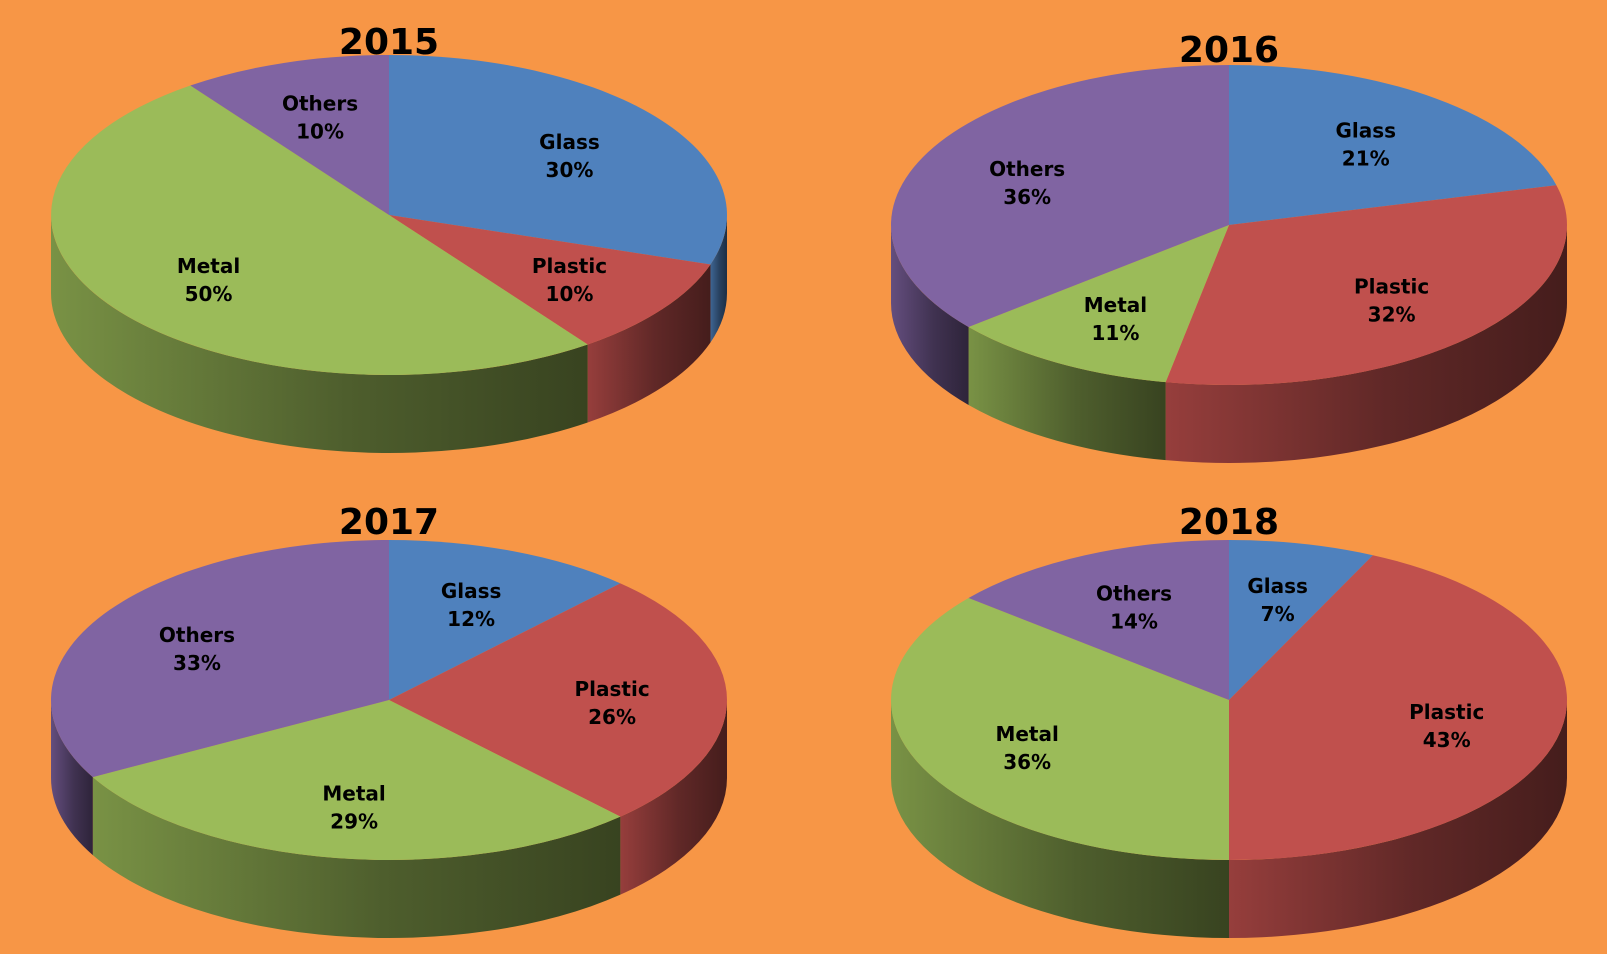  Describe the element at coordinates (471, 619) in the screenshot. I see `slice-value-glass: 12%` at that location.